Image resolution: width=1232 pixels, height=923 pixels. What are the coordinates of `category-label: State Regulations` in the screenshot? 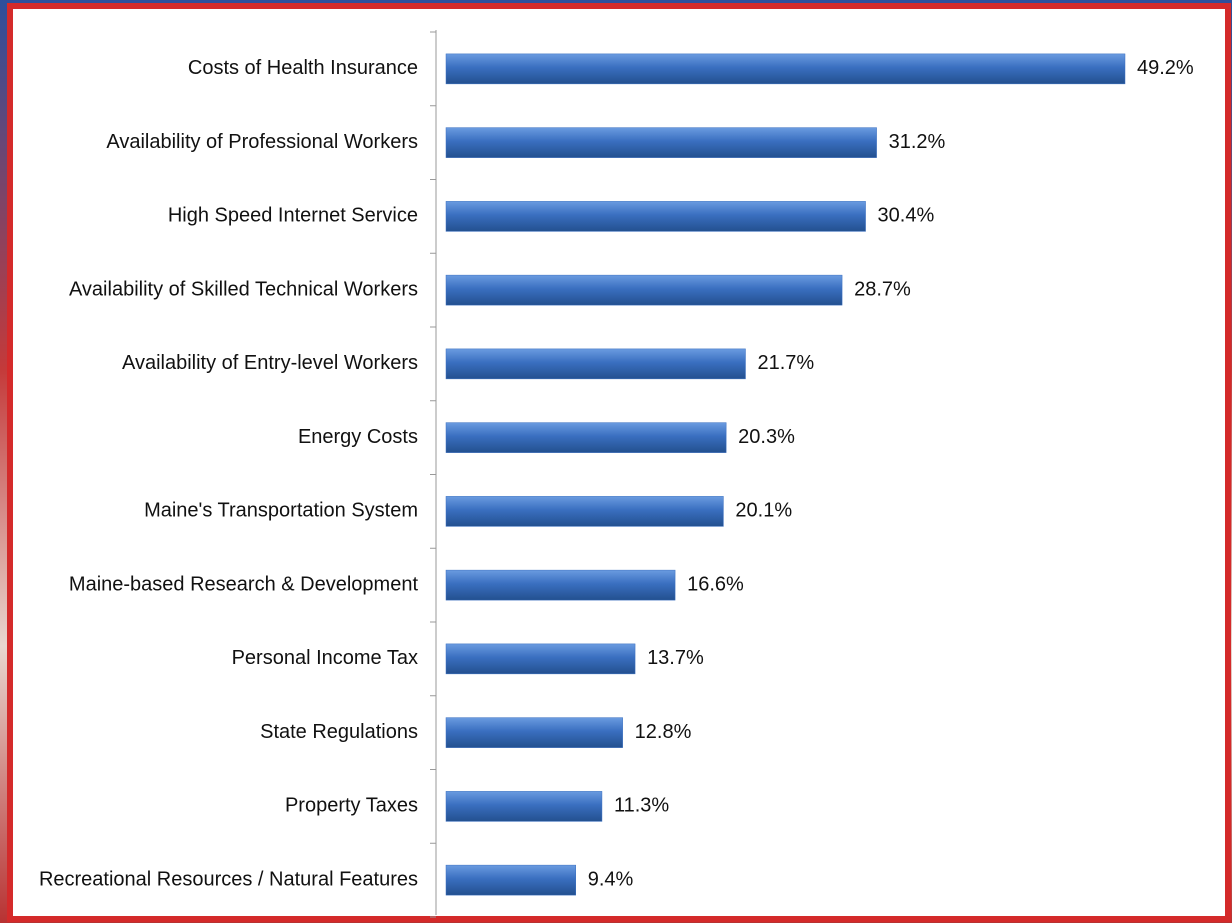 It's located at (339, 732).